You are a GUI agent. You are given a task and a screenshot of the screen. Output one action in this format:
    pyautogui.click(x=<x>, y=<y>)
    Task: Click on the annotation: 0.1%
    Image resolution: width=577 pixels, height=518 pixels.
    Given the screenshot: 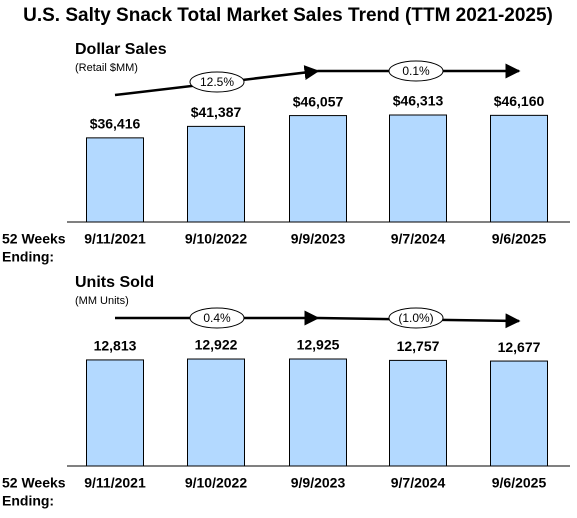 What is the action you would take?
    pyautogui.click(x=416, y=71)
    